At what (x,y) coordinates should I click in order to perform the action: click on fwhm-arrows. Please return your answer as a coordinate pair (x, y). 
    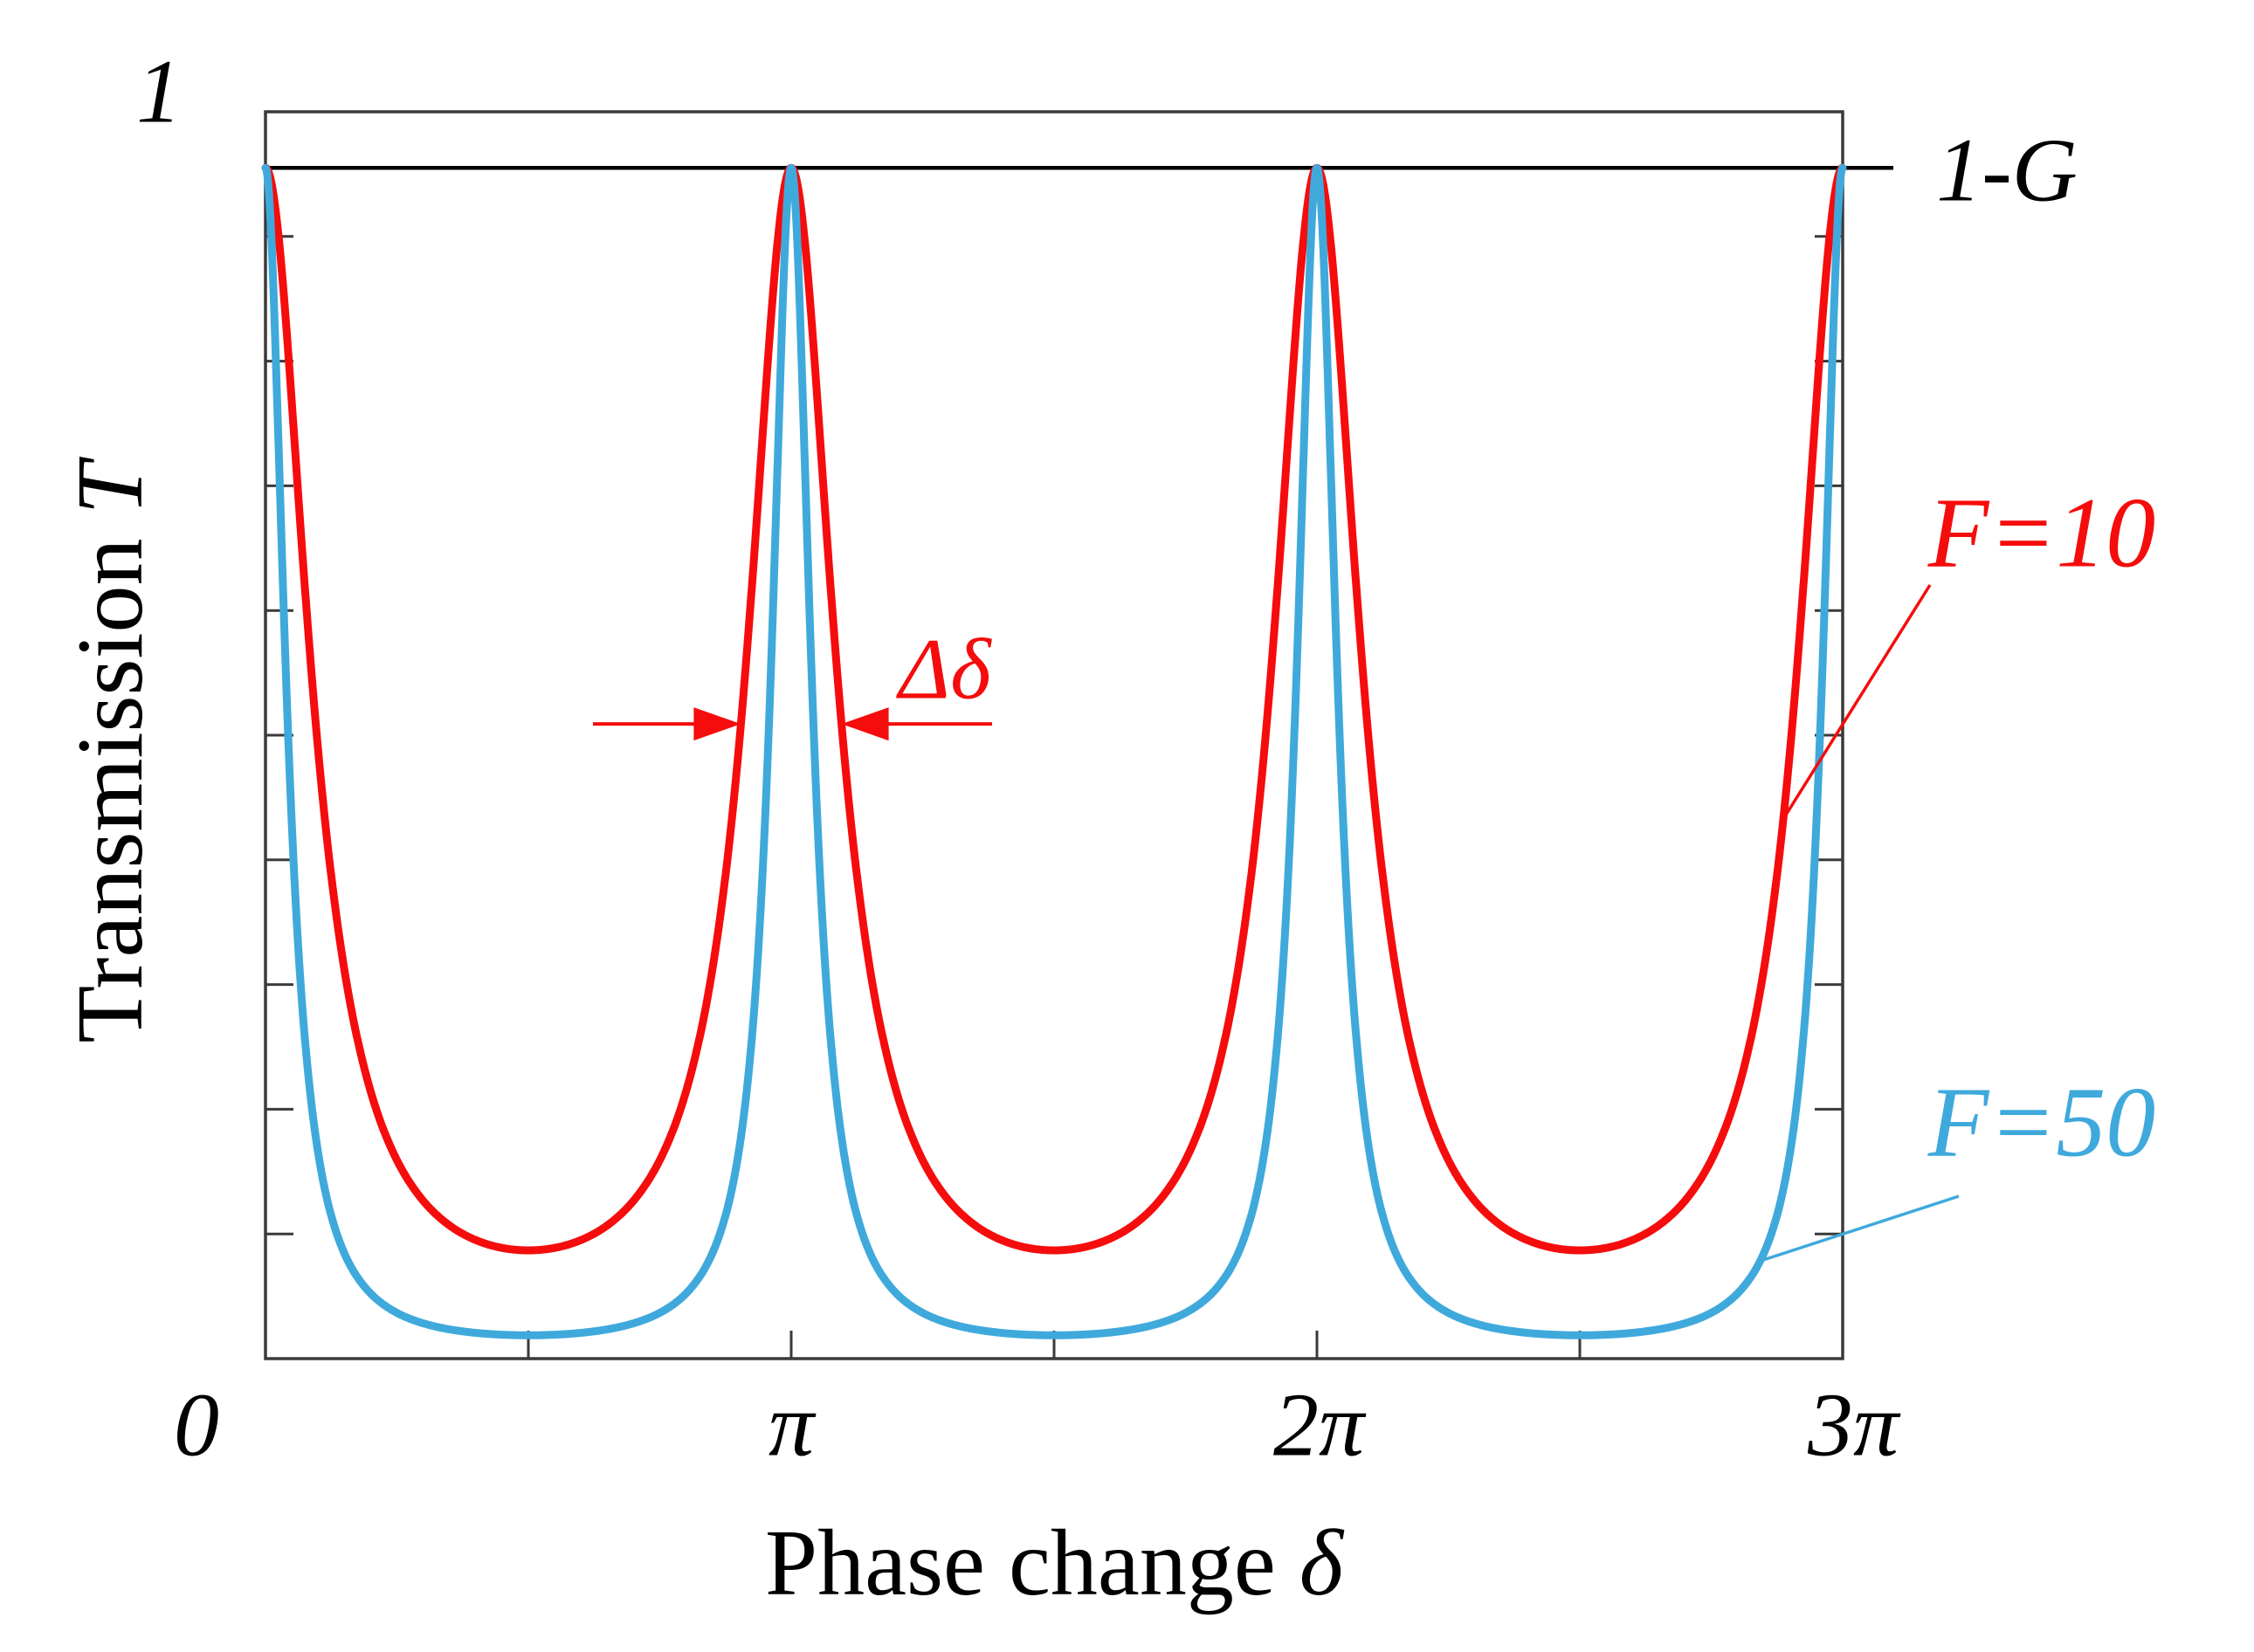
    Looking at the image, I should click on (792, 724).